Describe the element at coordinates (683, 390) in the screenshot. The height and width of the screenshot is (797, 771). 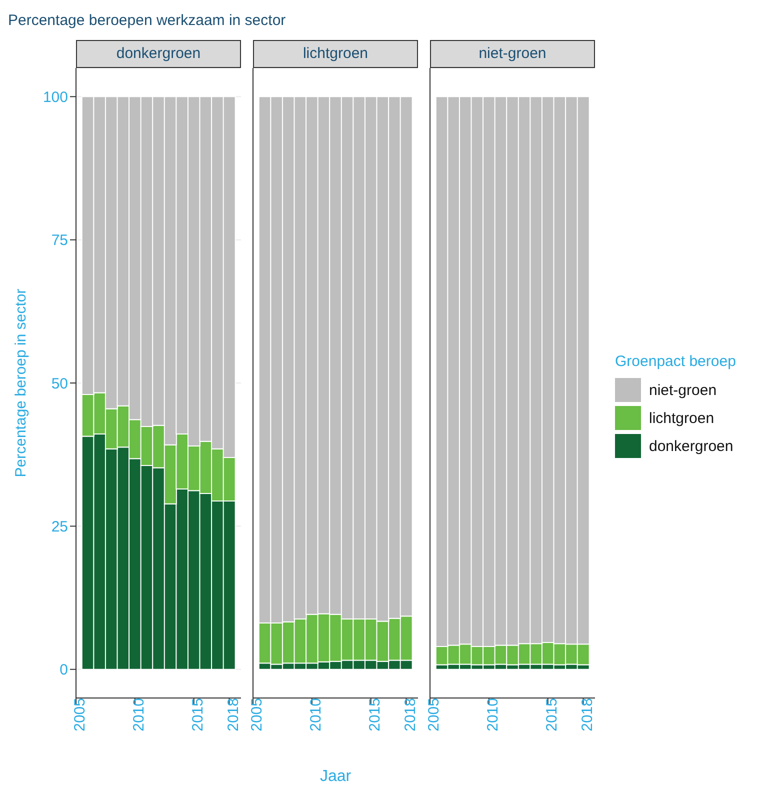
I see `text: niet-groen` at that location.